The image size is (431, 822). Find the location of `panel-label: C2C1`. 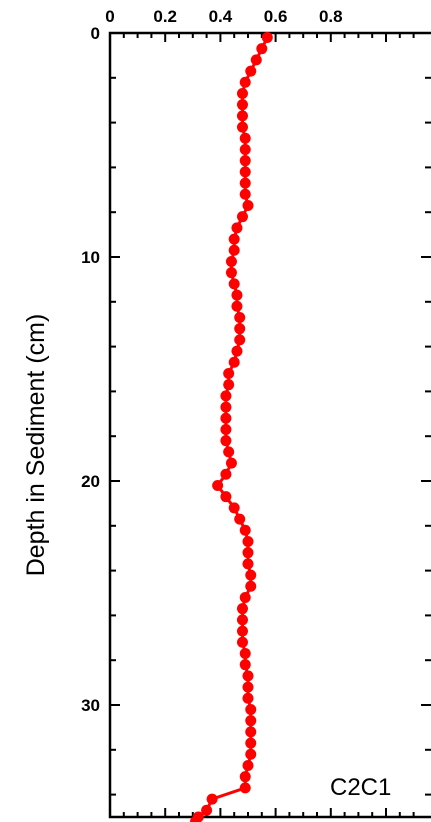

panel-label: C2C1 is located at coordinates (360, 787).